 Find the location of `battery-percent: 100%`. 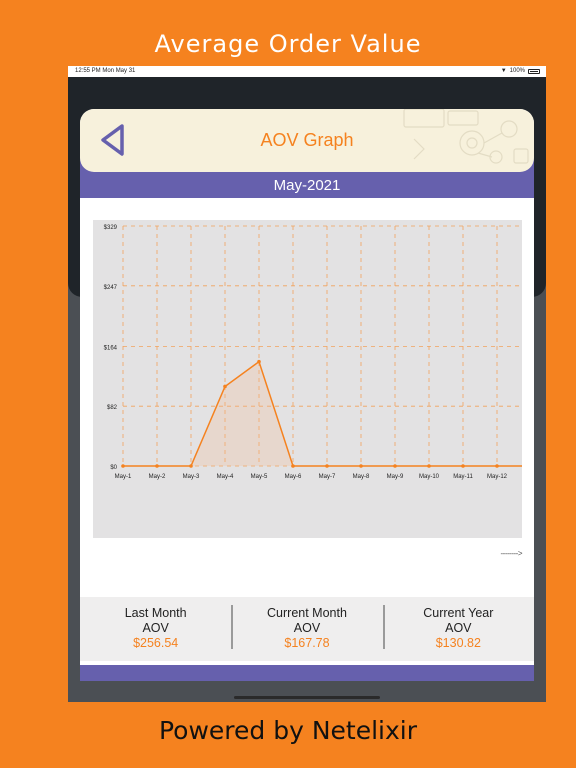

battery-percent: 100% is located at coordinates (517, 71).